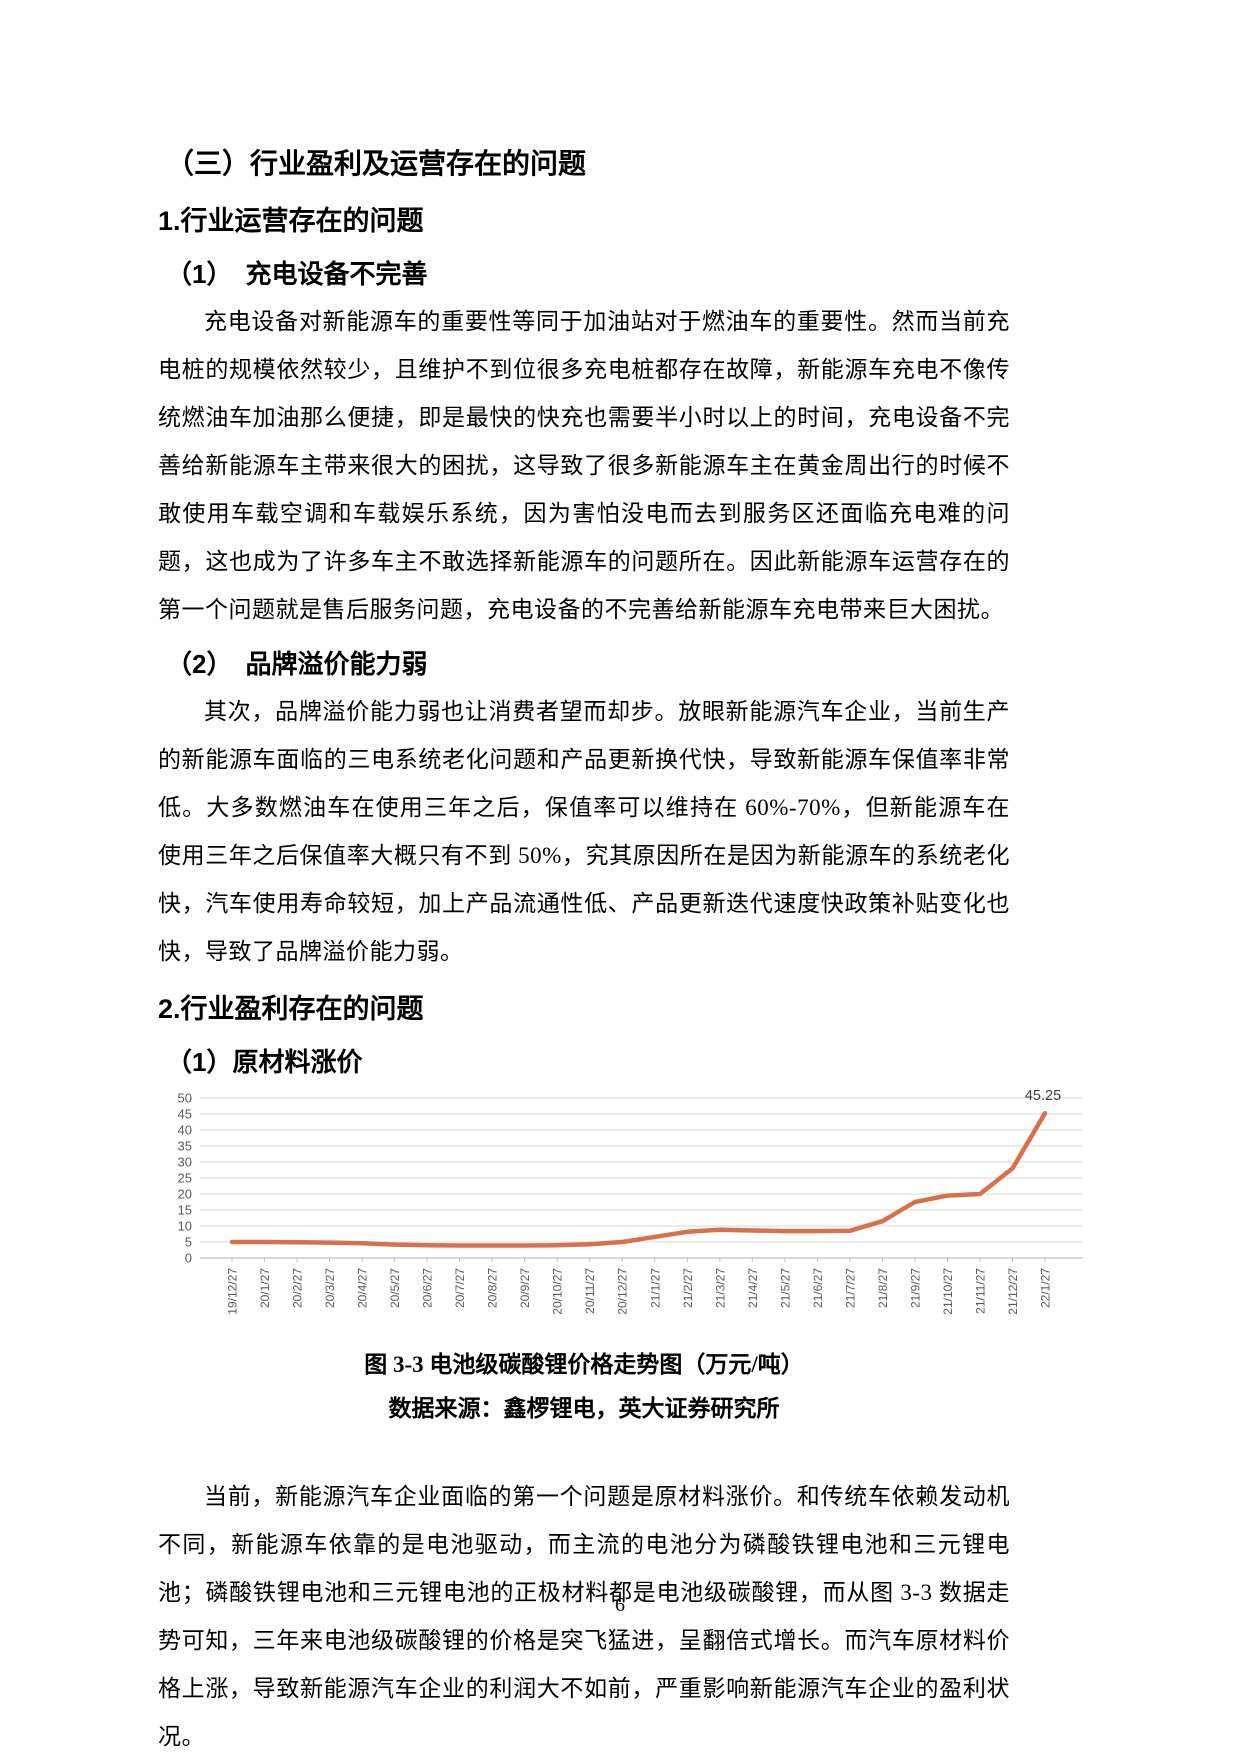 The width and height of the screenshot is (1240, 1754). I want to click on y-axis-tick-label: 25, so click(185, 1178).